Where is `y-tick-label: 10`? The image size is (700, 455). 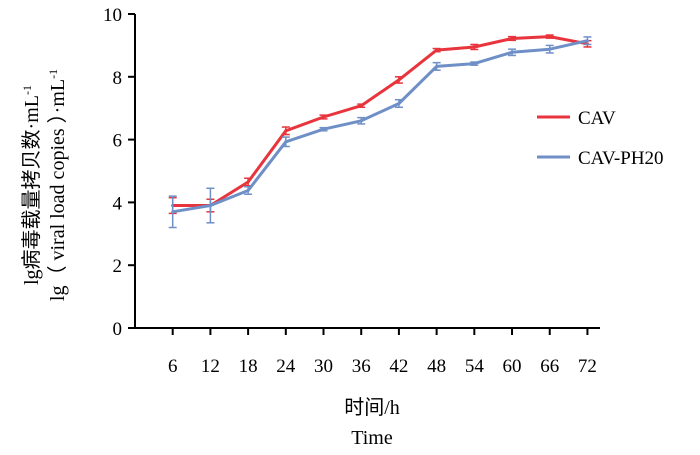
y-tick-label: 10 is located at coordinates (112, 15).